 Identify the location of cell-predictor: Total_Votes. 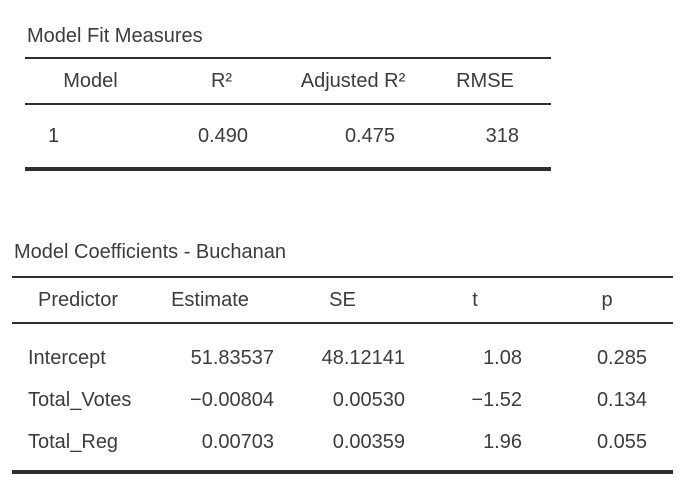
(80, 399).